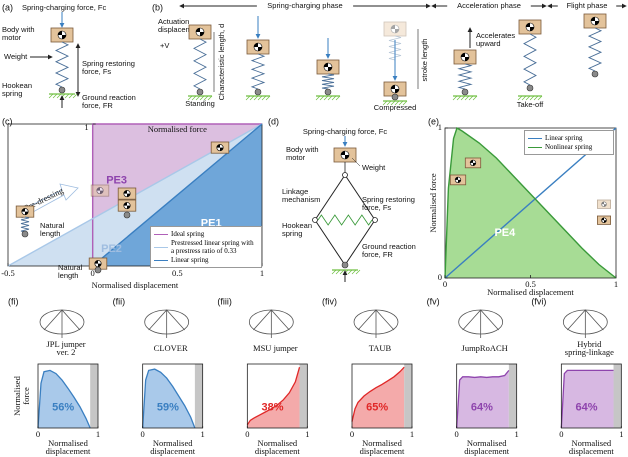 This screenshot has height=457, width=628. What do you see at coordinates (16, 56) in the screenshot?
I see `label: Weight` at bounding box center [16, 56].